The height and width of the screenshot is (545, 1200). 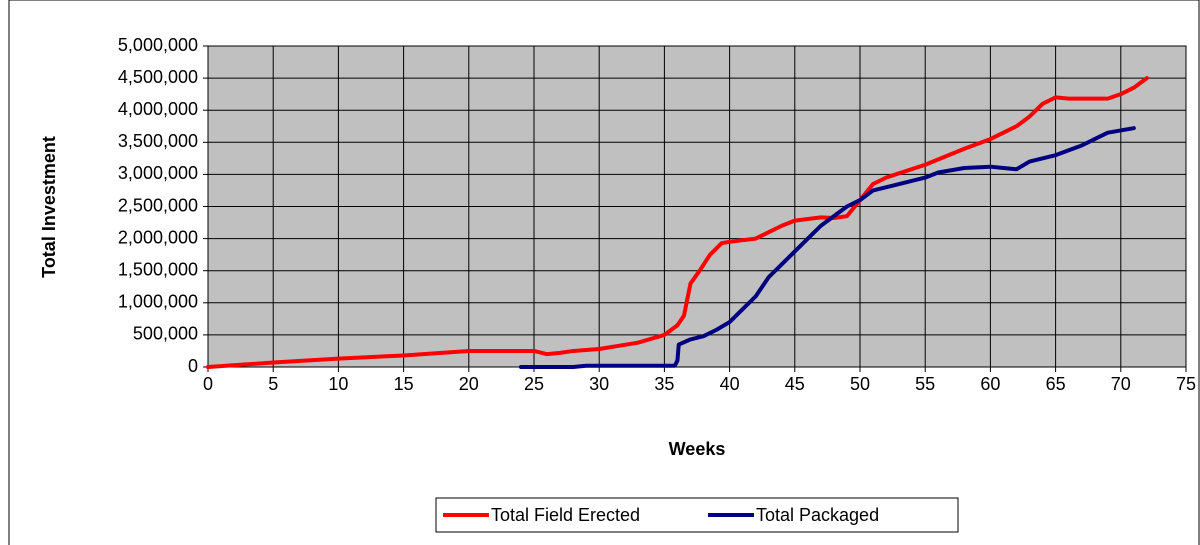 I want to click on y-tick-label: 500,000, so click(x=165, y=334).